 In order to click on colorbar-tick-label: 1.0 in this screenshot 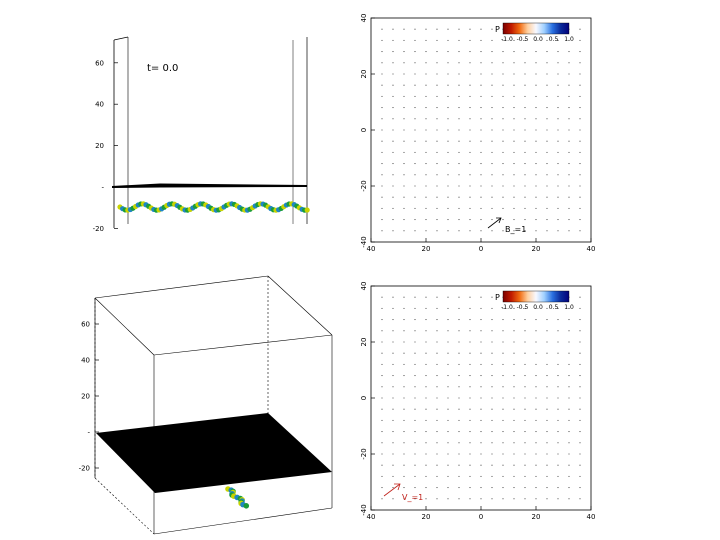, I will do `click(569, 307)`.